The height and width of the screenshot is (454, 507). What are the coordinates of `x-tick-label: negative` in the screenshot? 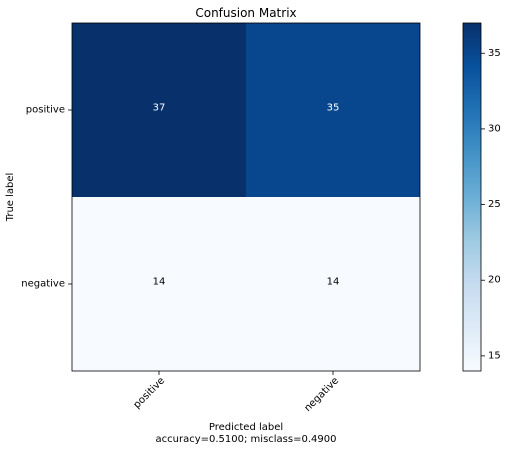 It's located at (321, 394).